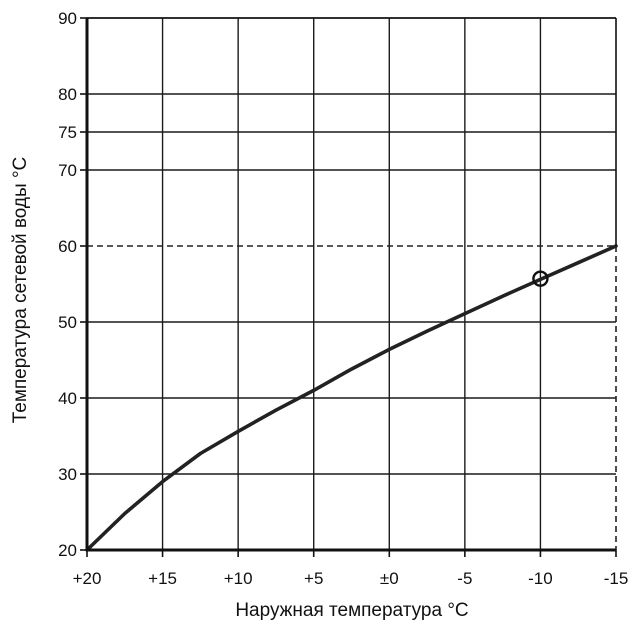 The image size is (642, 630). I want to click on x-axis-label: Наружная температура °C, so click(351, 610).